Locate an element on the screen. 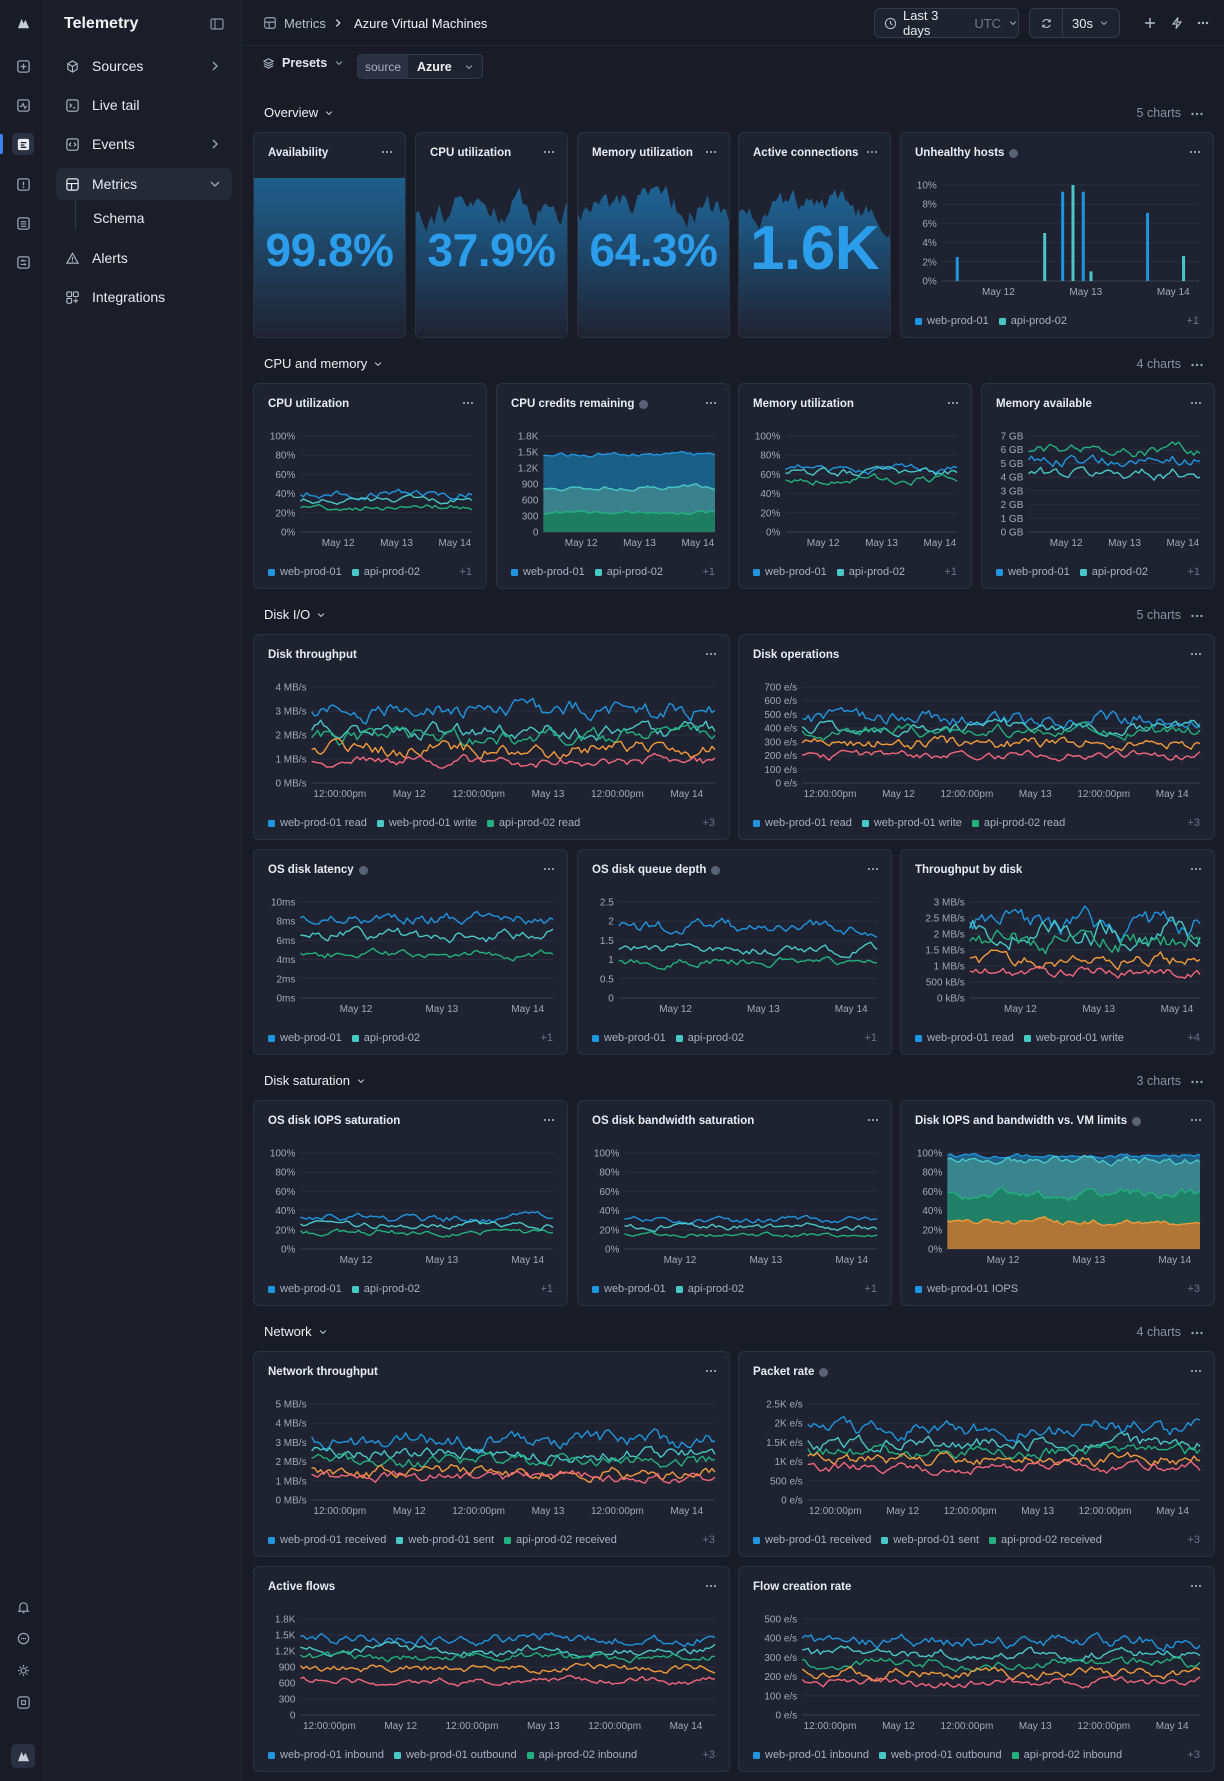 The image size is (1224, 1781). alert-box-icon is located at coordinates (23, 184).